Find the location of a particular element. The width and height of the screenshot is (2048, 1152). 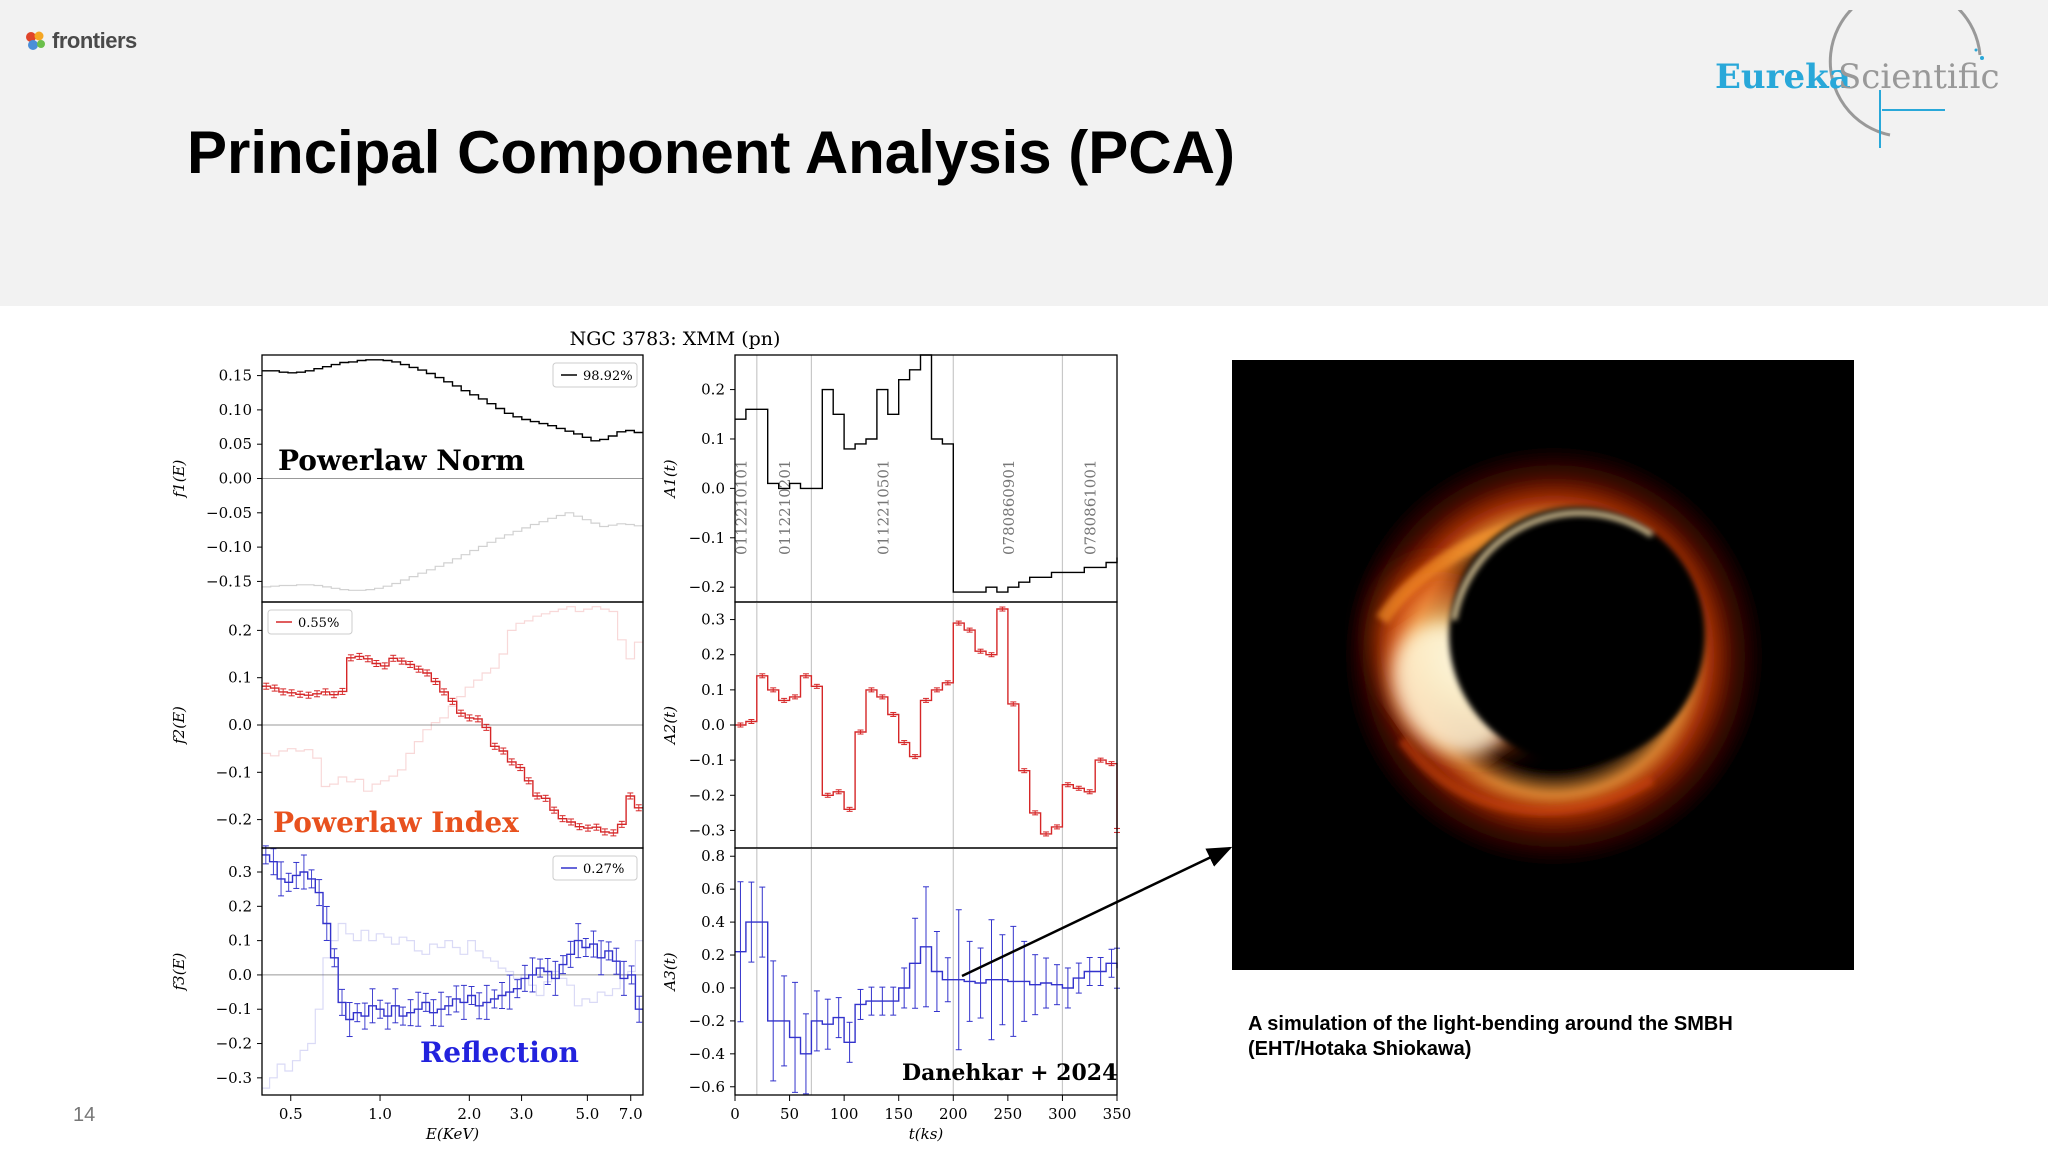

panel-f3-ytick-label: 0.1 is located at coordinates (240, 941).